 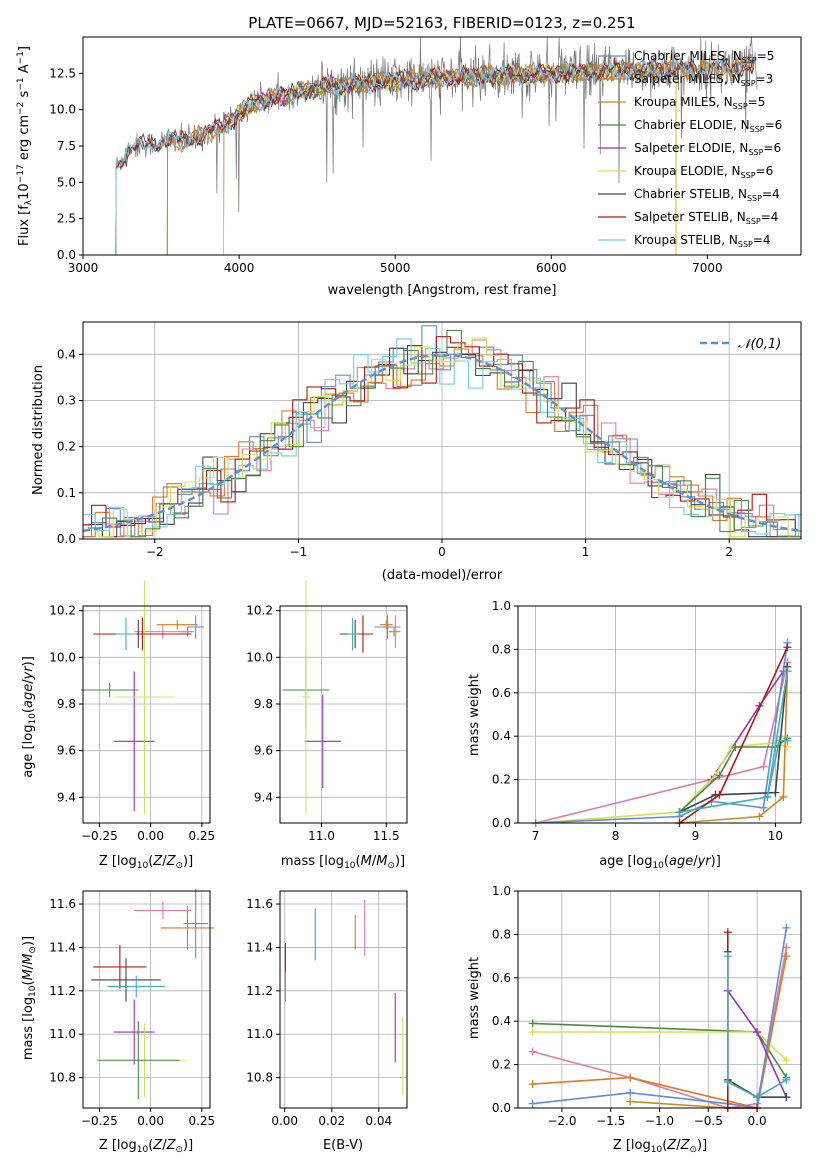 What do you see at coordinates (660, 1146) in the screenshot?
I see `mwZ-xlabel: Z [log10(Z/Z⊙)]` at bounding box center [660, 1146].